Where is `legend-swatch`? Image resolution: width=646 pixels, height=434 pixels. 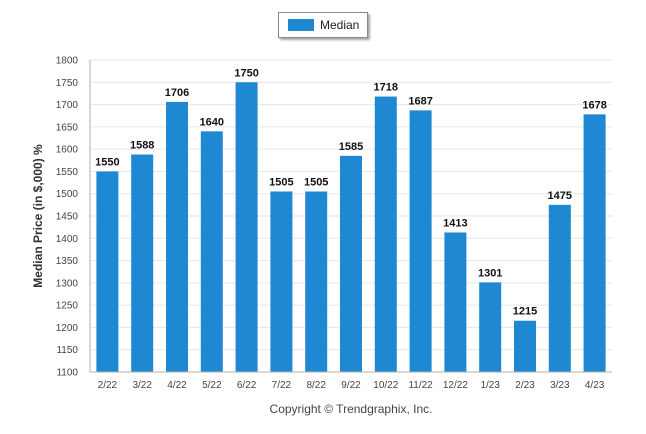 legend-swatch is located at coordinates (301, 25).